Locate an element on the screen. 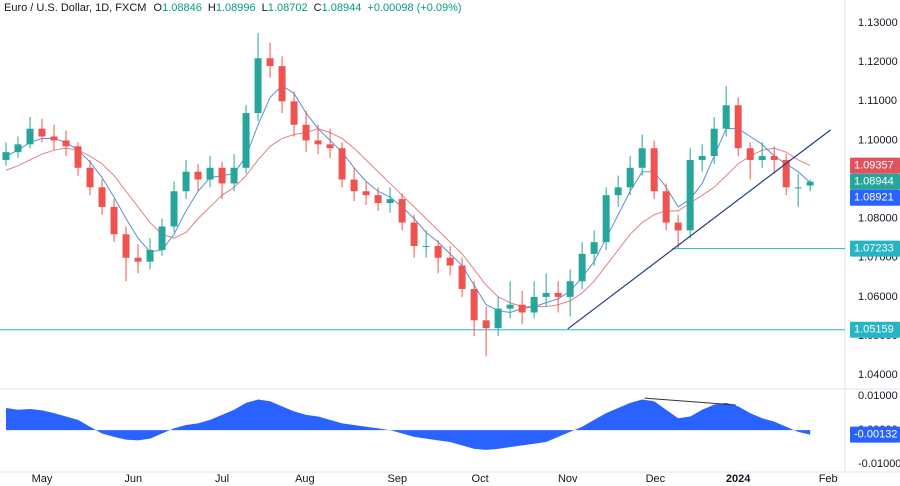  y-tick-label: 1.04000 is located at coordinates (878, 375).